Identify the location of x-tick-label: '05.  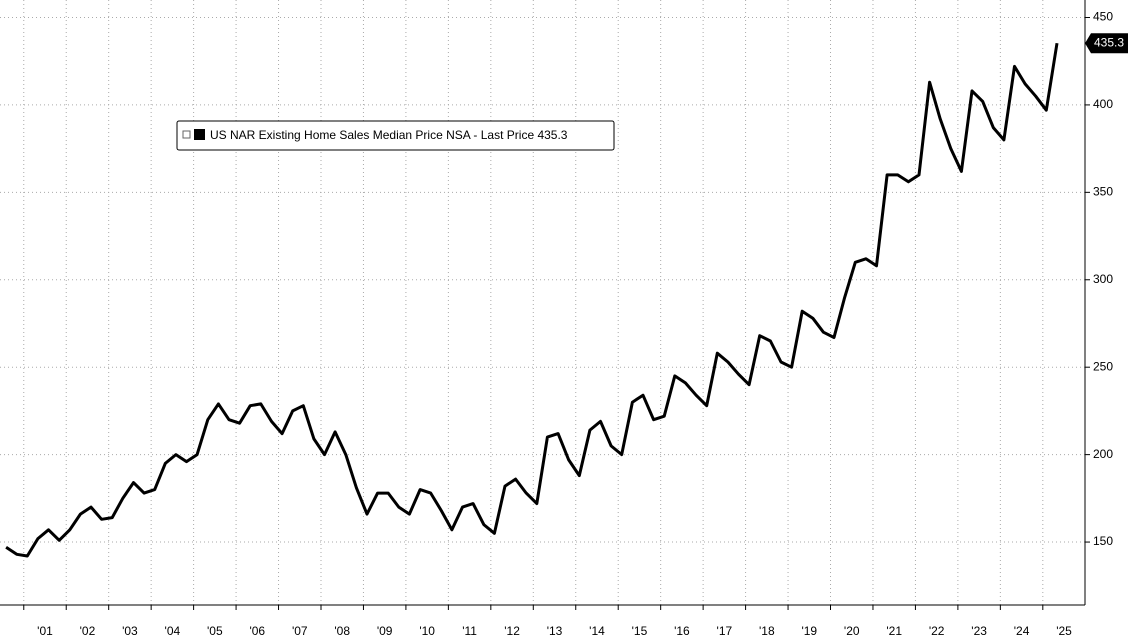
(215, 631).